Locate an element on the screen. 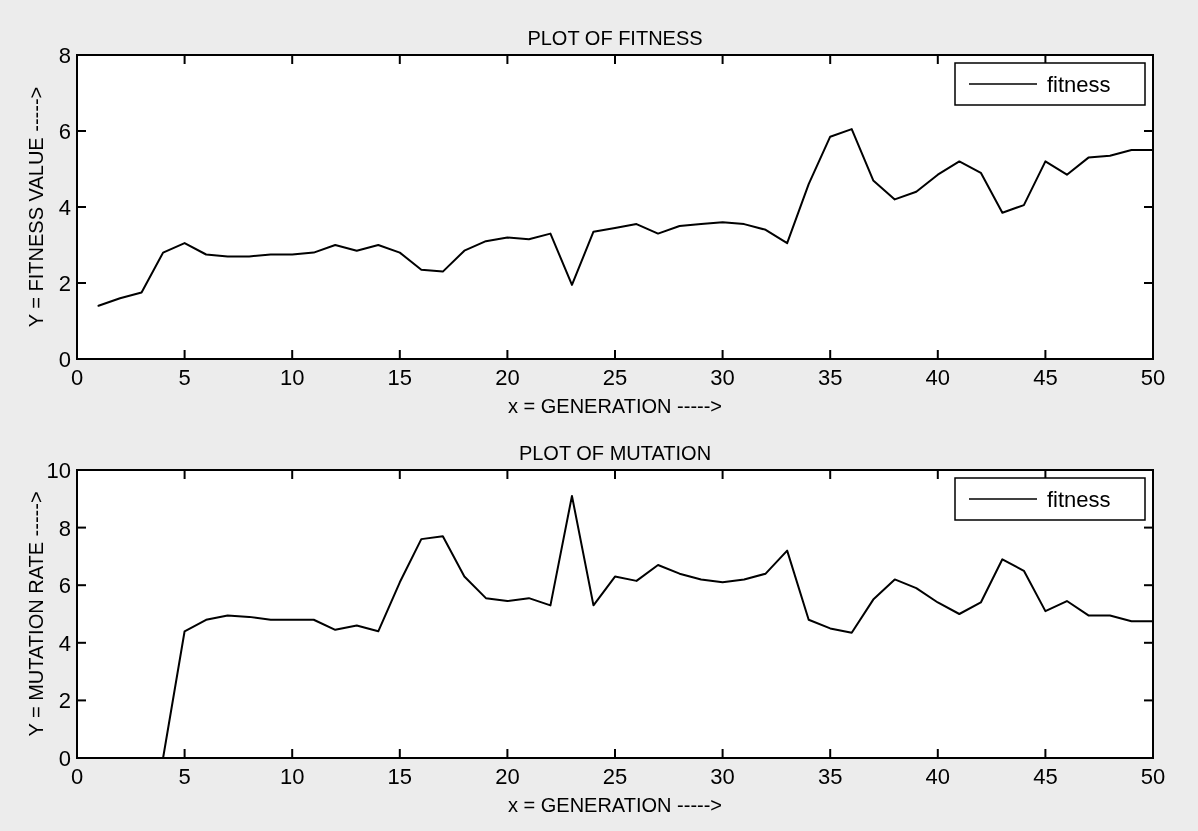 The width and height of the screenshot is (1198, 831). y-axis-title: Y = MUTATION RATE -----> is located at coordinates (36, 614).